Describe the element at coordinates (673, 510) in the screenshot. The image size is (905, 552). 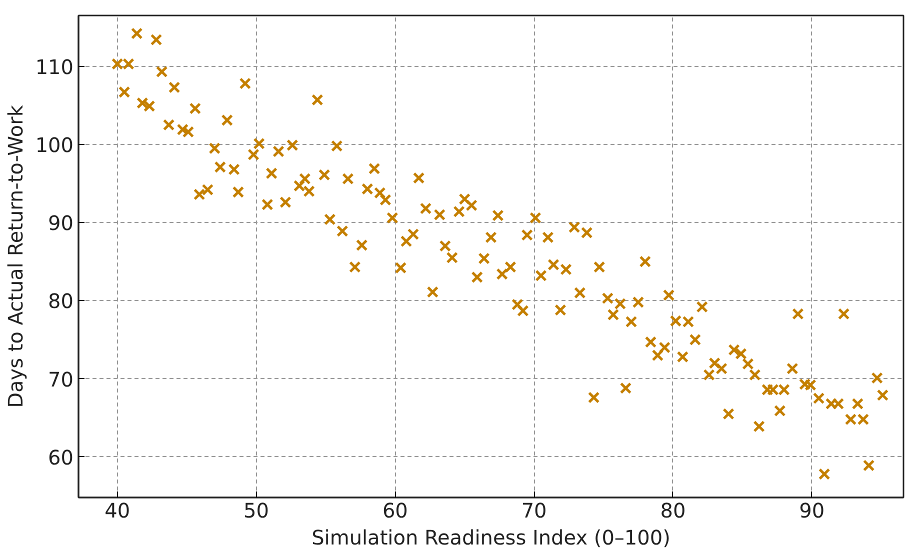
I see `x-tick-label: 80` at that location.